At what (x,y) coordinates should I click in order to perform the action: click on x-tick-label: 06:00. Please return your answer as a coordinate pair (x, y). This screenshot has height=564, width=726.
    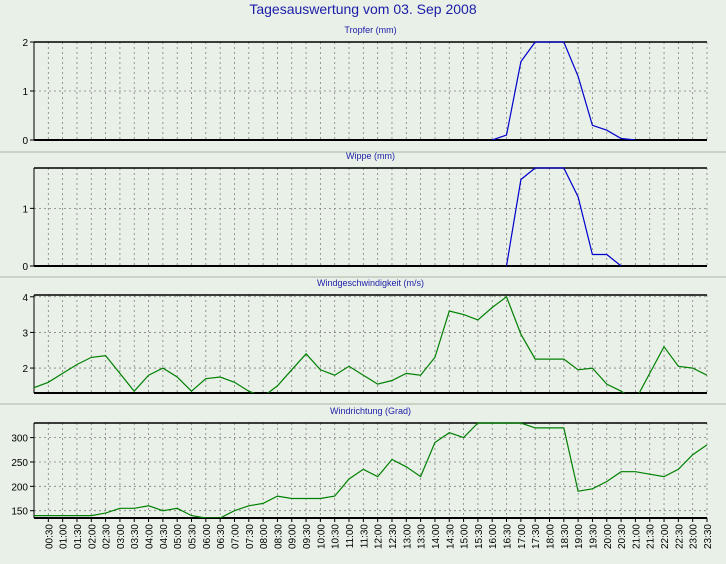
    Looking at the image, I should click on (207, 536).